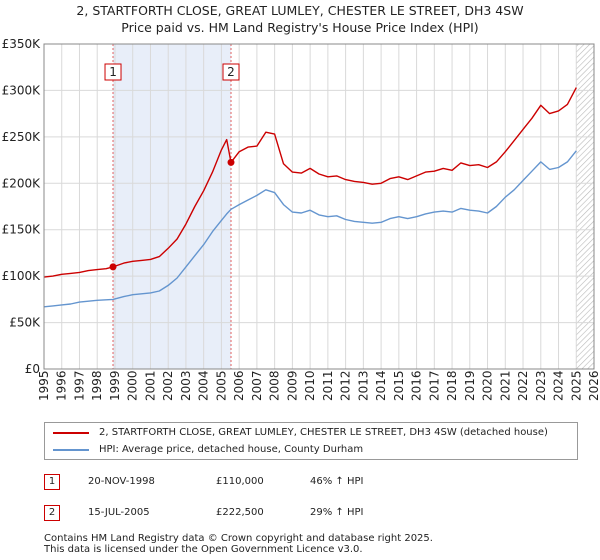 Image resolution: width=600 pixels, height=560 pixels. Describe the element at coordinates (71, 450) in the screenshot. I see `legend-swatch-hpi` at that location.